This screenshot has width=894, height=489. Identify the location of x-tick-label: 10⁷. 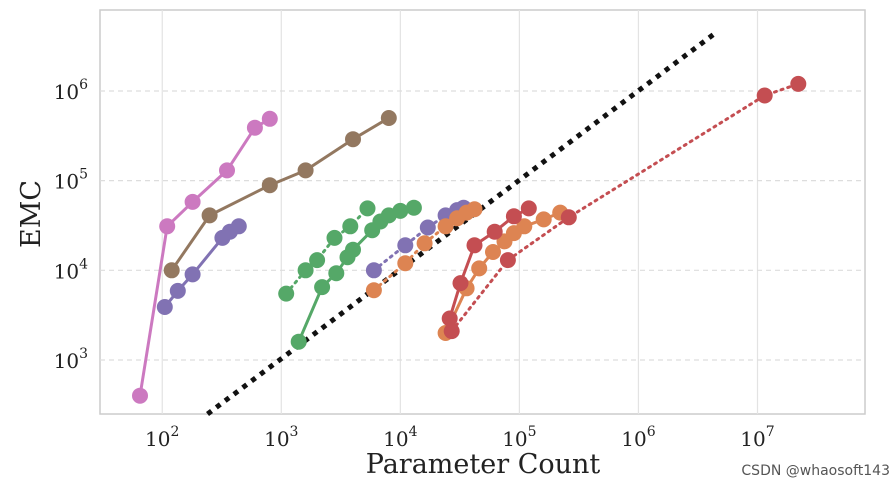
(757, 437).